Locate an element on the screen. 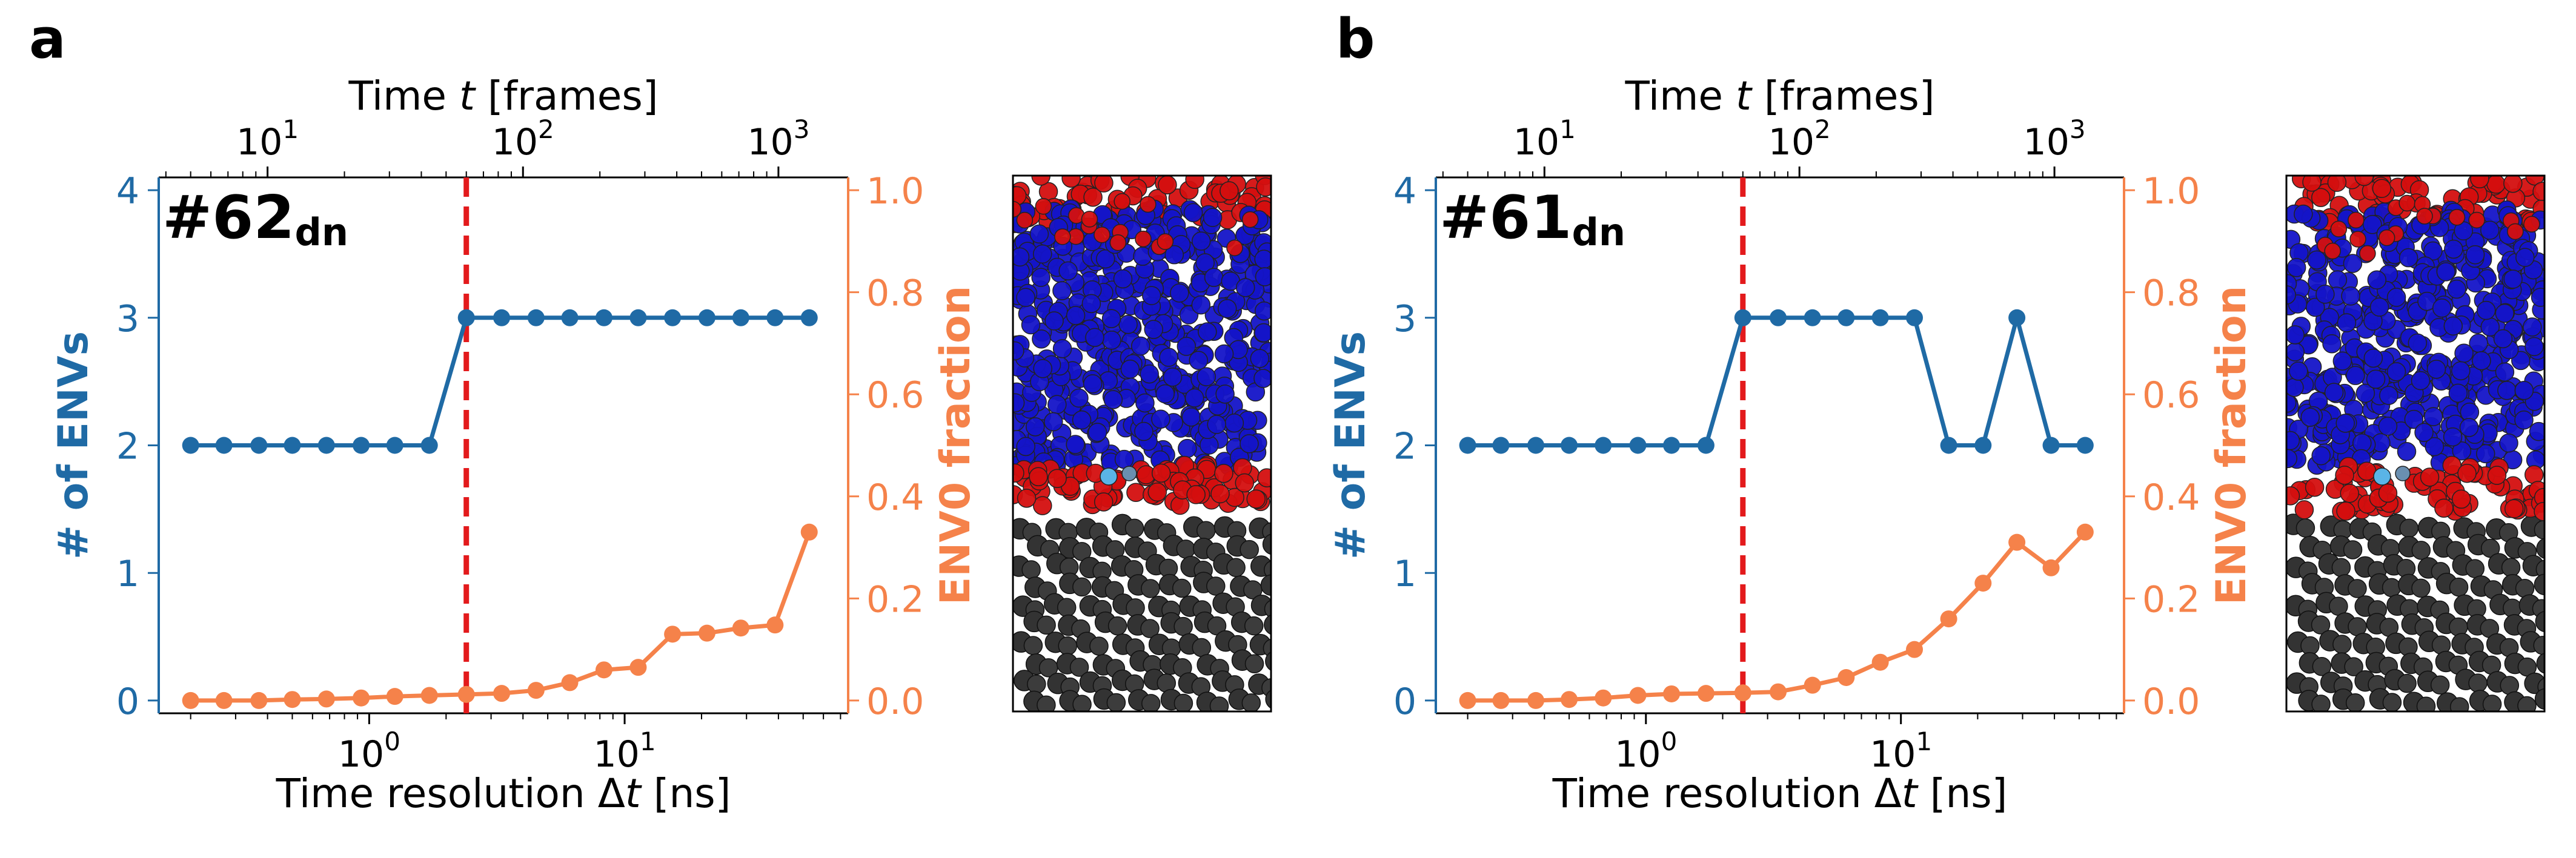 This screenshot has width=2576, height=858. xtick-bottom-label: 10¹ is located at coordinates (1901, 752).